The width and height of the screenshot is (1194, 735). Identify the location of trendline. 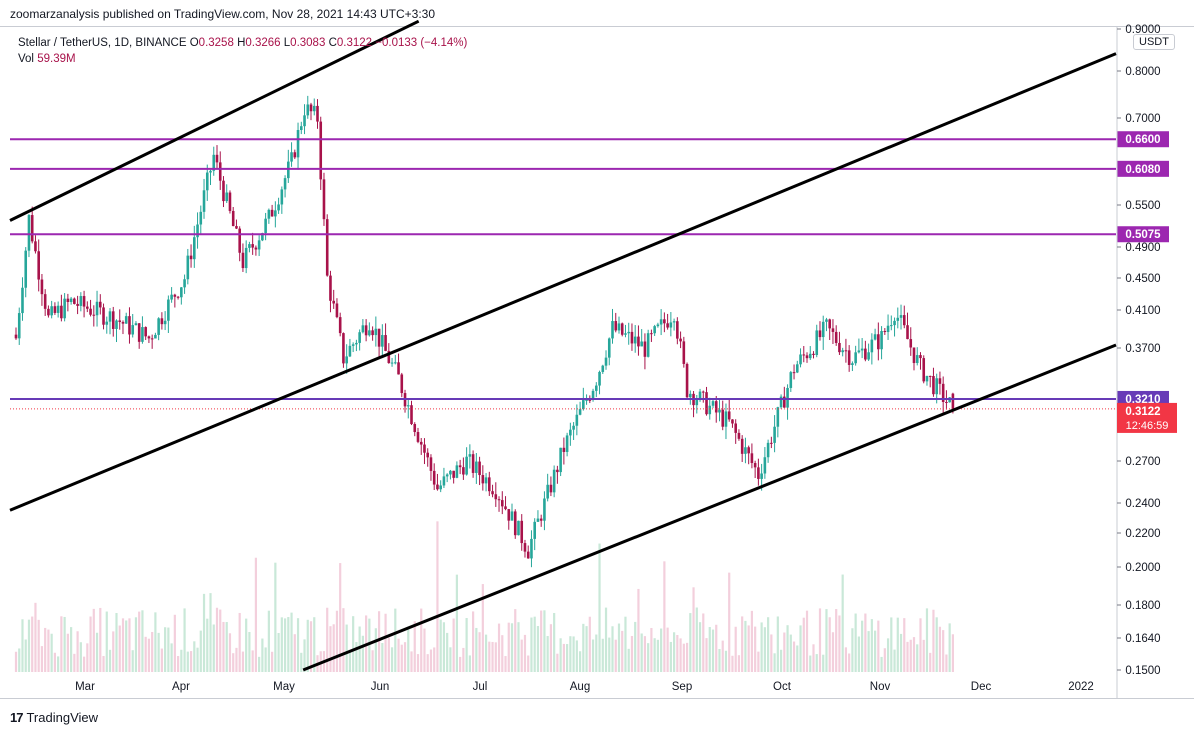
(214, 120).